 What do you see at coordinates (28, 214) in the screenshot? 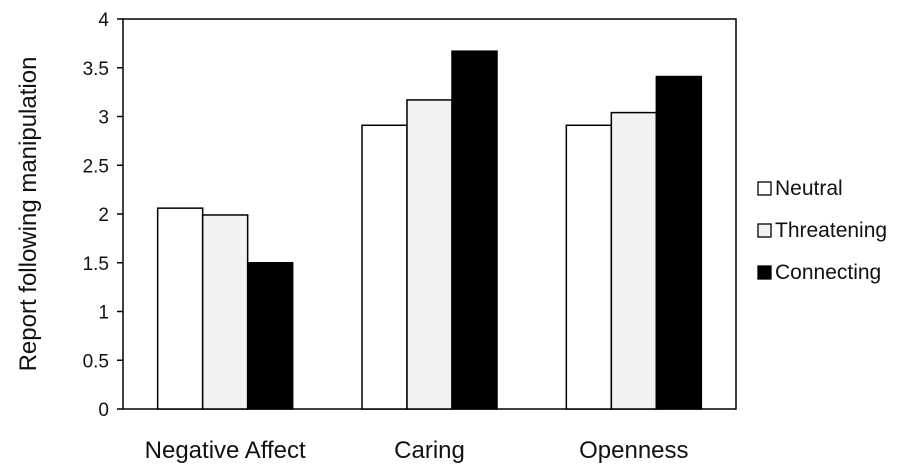
I see `y-axis-label: Report following manipulation` at bounding box center [28, 214].